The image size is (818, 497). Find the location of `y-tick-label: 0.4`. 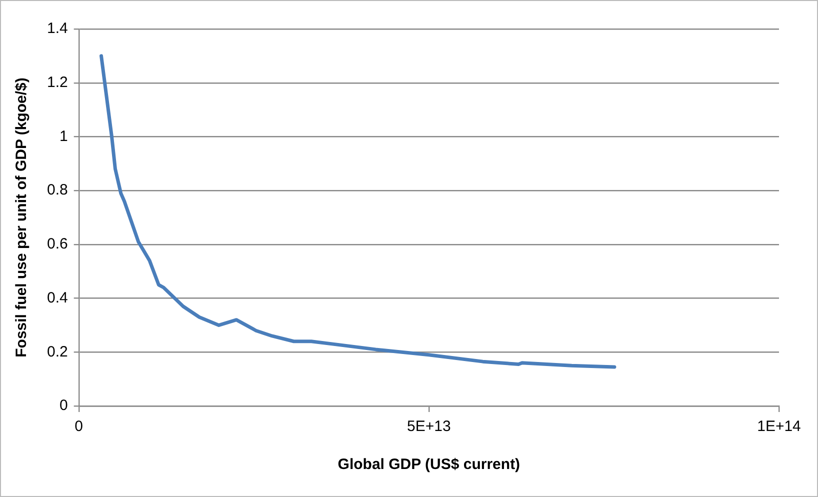

y-tick-label: 0.4 is located at coordinates (57, 297).